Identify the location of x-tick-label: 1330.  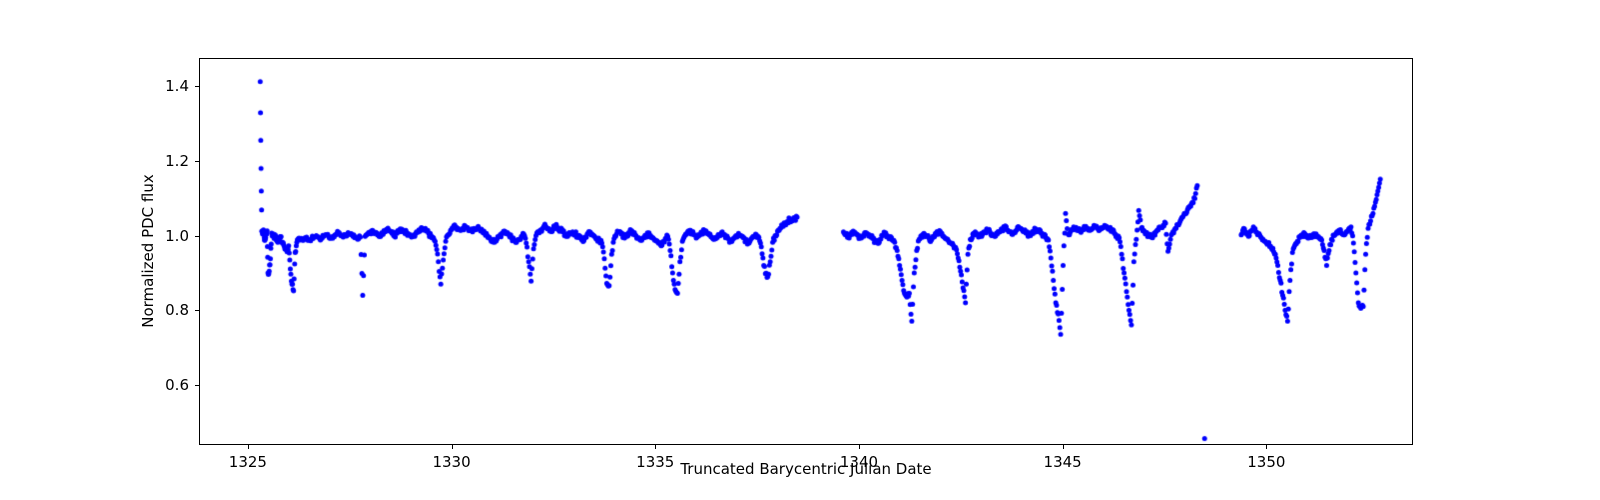
(451, 462).